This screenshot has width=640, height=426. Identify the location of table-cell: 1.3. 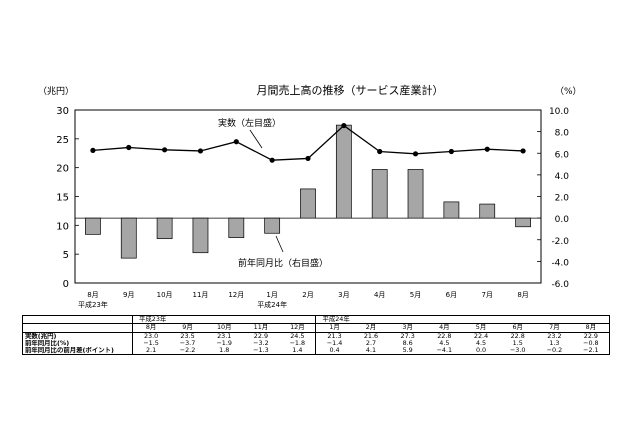
(554, 343).